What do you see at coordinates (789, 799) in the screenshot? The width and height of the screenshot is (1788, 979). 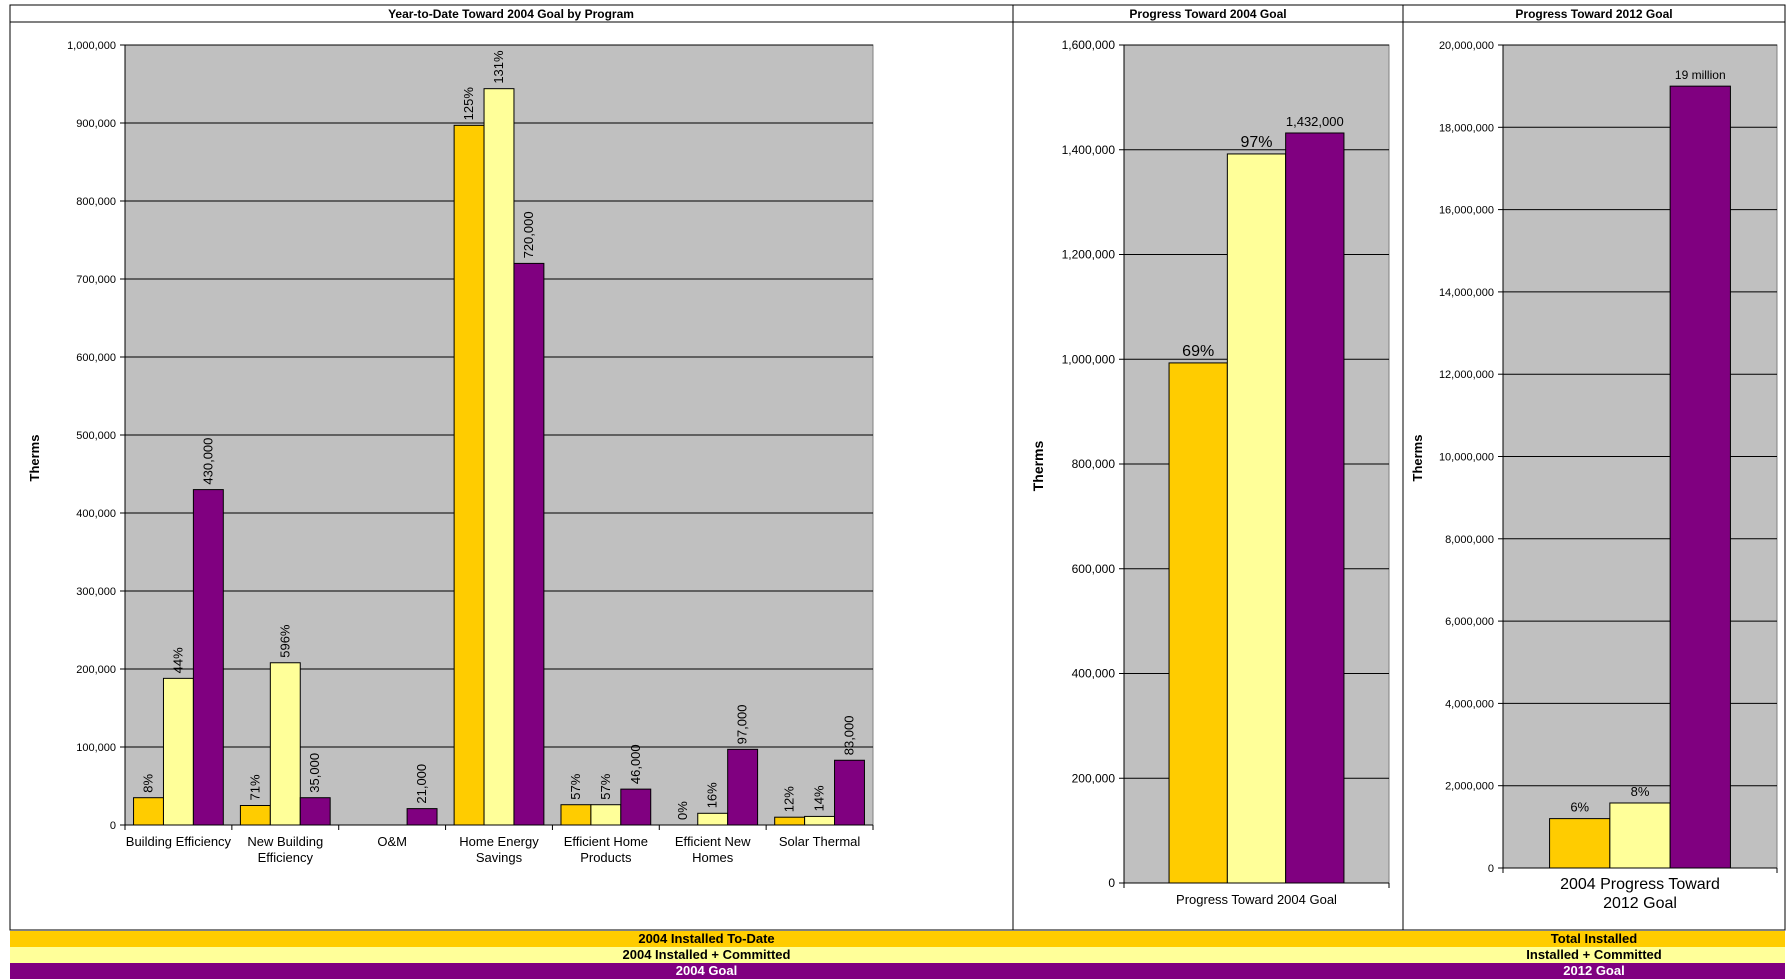 I see `data-label: 12%` at bounding box center [789, 799].